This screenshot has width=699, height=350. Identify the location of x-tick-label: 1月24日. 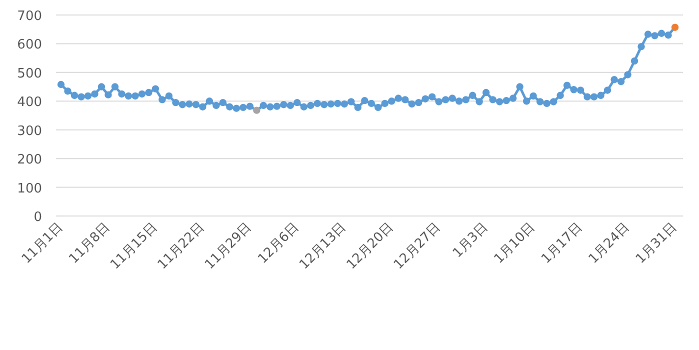
(609, 243).